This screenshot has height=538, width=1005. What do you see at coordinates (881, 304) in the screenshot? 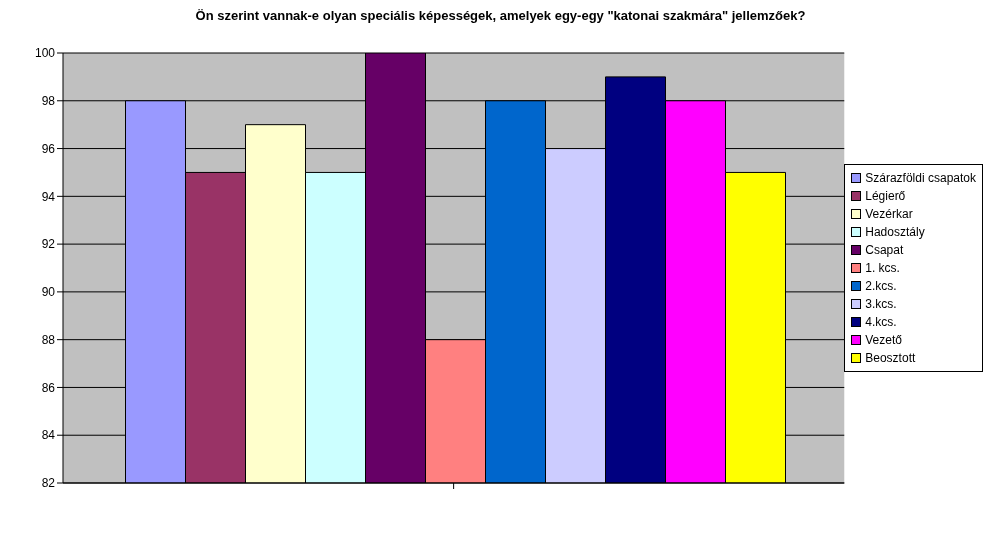
I see `legend-label: 3.kcs.` at bounding box center [881, 304].